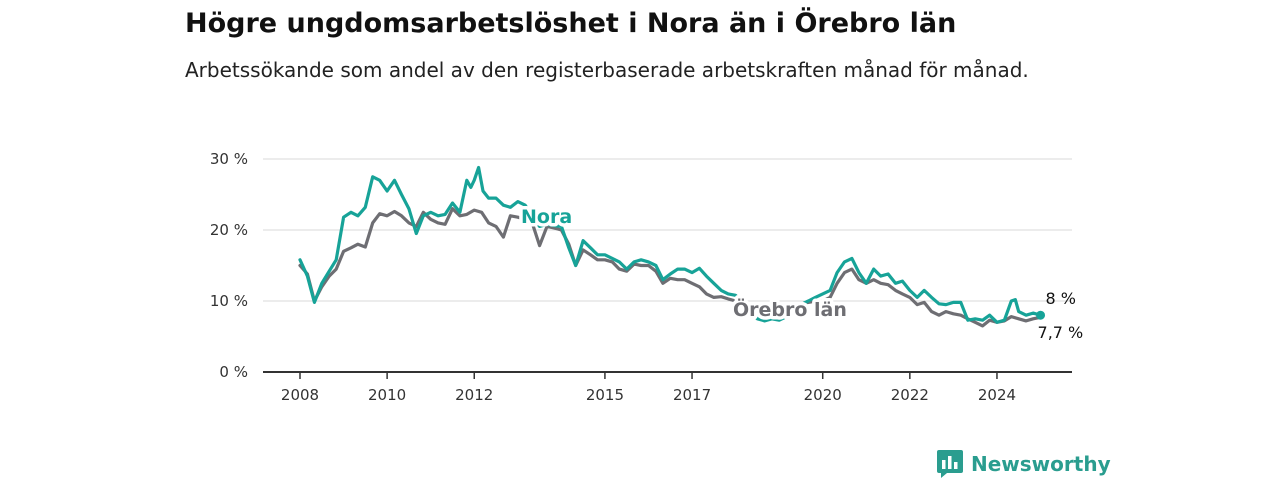 The width and height of the screenshot is (1280, 480). What do you see at coordinates (667, 387) in the screenshot?
I see `x-axis: 2008 2010 2012 2015 2017 2020 2022 2024` at bounding box center [667, 387].